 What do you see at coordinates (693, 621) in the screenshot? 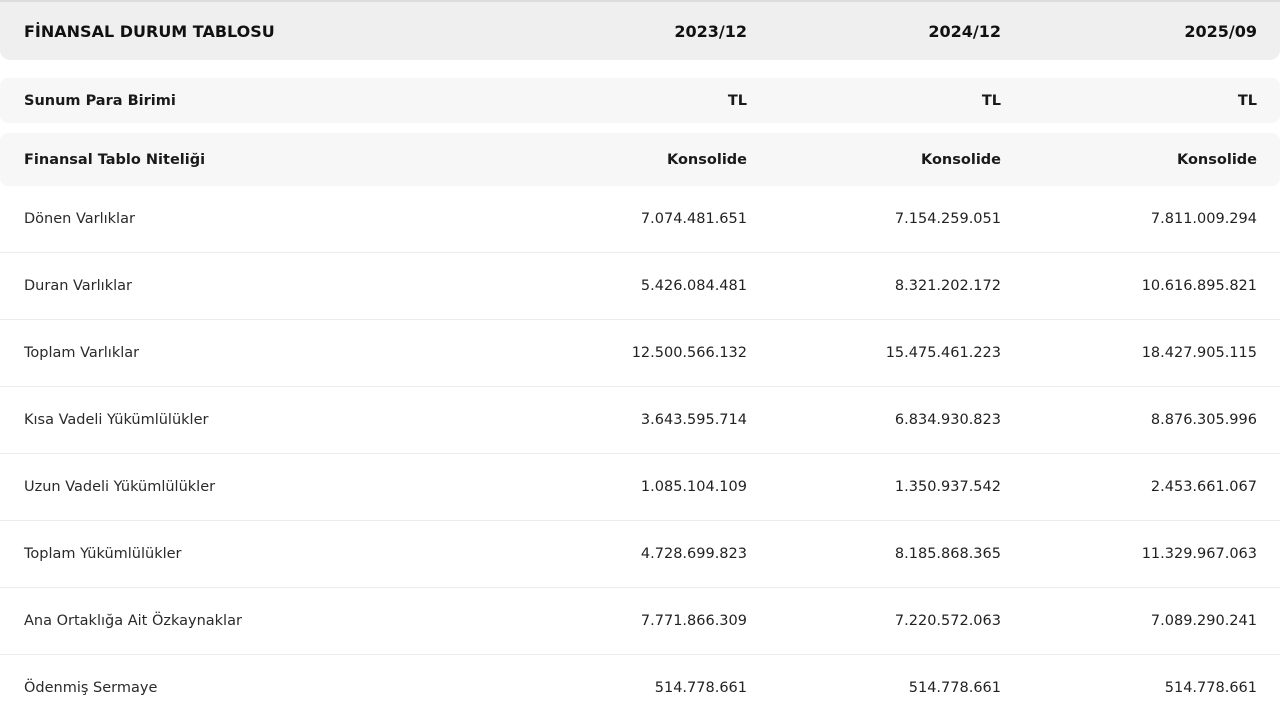
I see `cell-value: 7.771.866.309` at bounding box center [693, 621].